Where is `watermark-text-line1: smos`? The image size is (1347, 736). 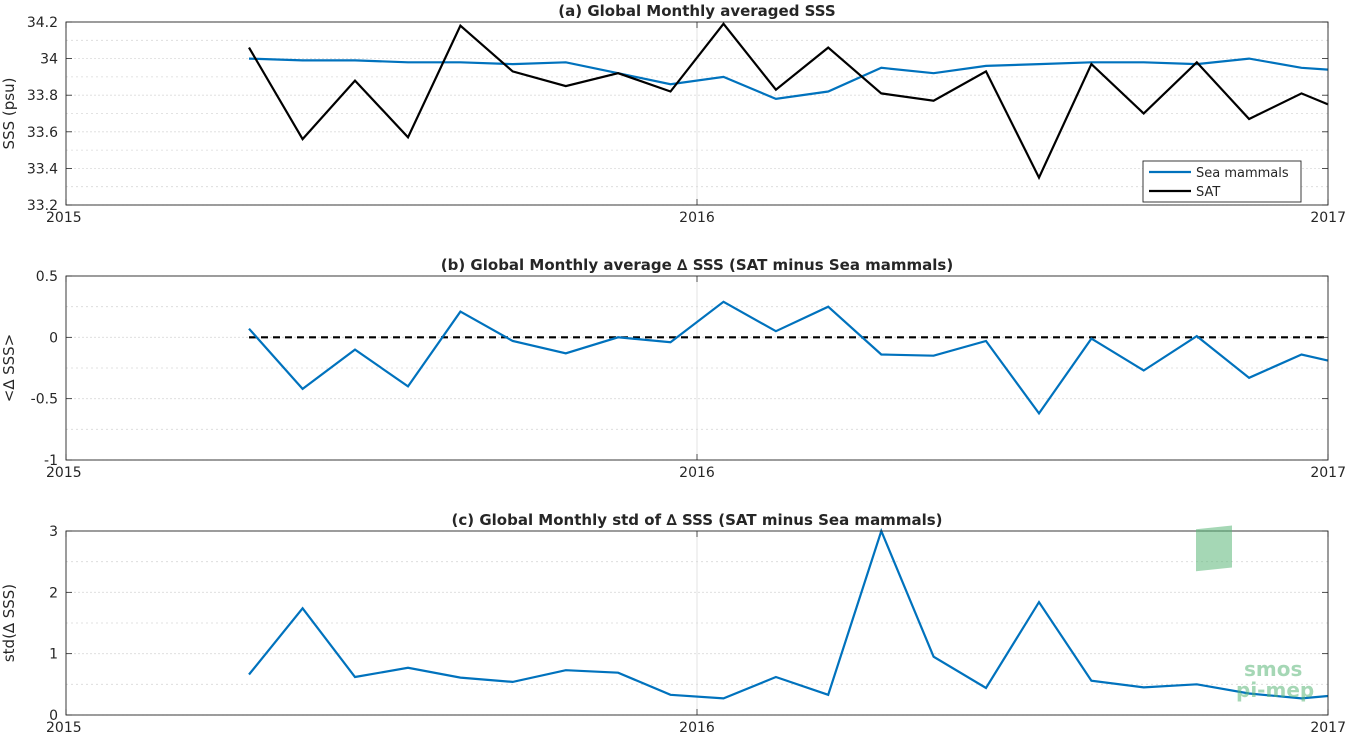 watermark-text-line1: smos is located at coordinates (1273, 669).